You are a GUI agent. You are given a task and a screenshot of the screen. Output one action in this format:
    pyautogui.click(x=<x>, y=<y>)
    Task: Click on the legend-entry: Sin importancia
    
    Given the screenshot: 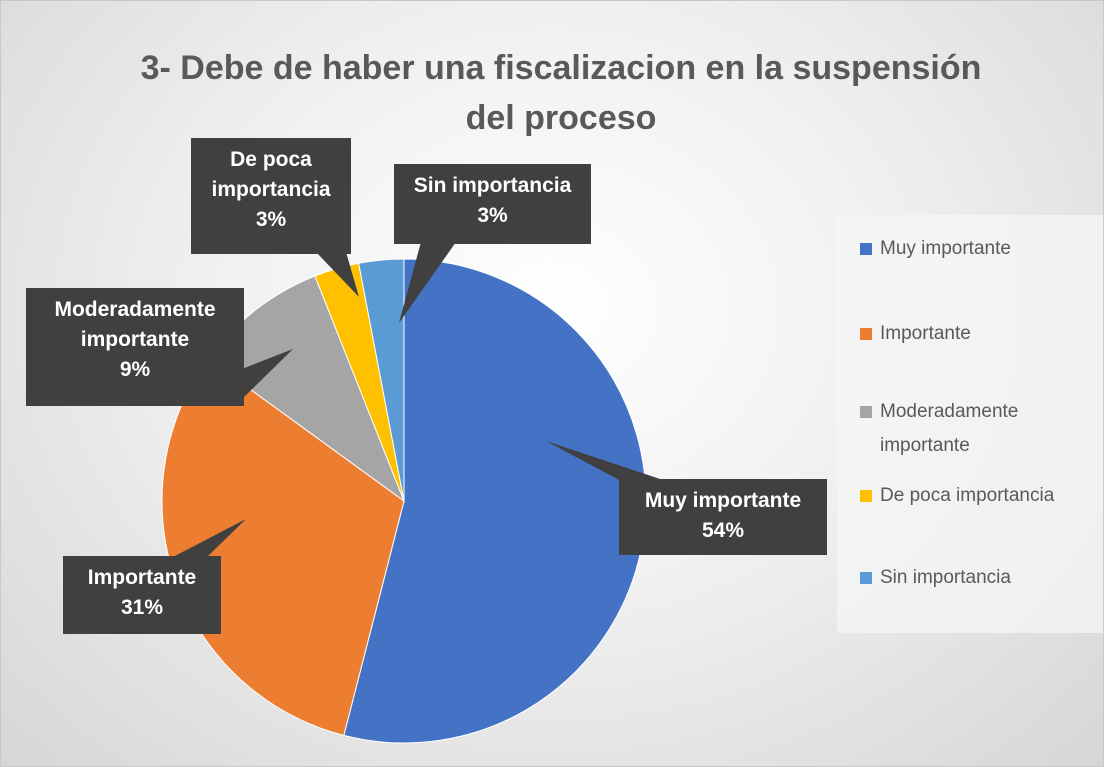 What is the action you would take?
    pyautogui.click(x=980, y=578)
    